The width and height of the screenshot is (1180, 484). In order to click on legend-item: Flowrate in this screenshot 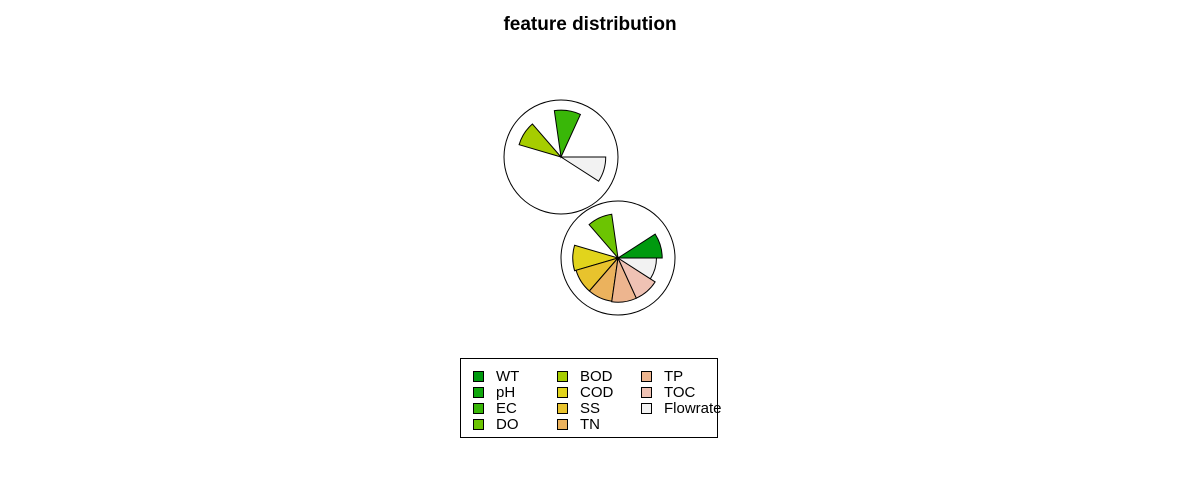, I will do `click(681, 408)`.